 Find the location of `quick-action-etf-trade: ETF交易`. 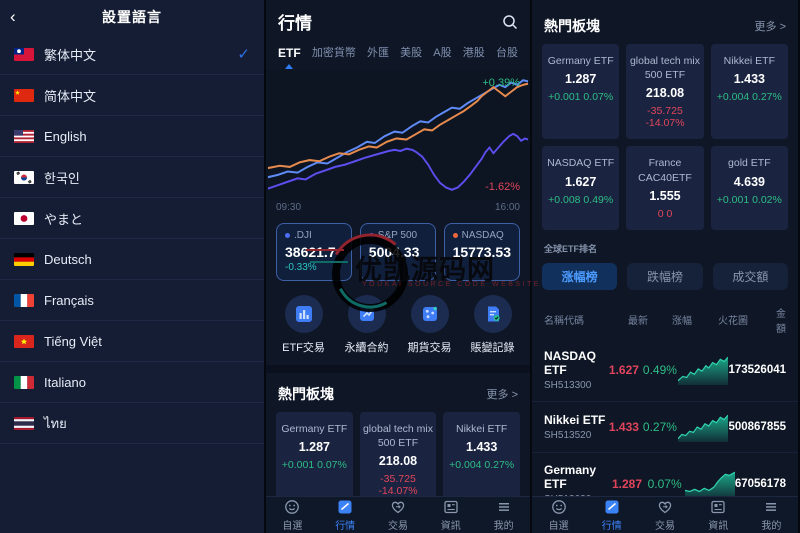

quick-action-etf-trade: ETF交易 is located at coordinates (303, 325).